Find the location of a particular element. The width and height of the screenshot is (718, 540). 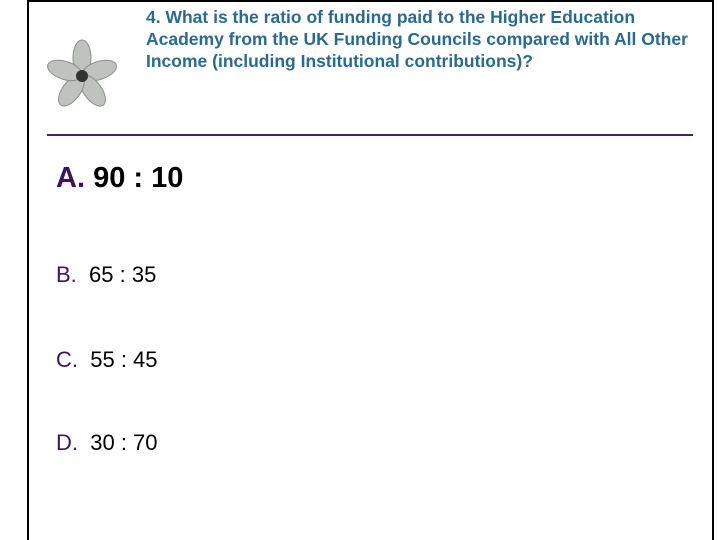

option: C. 55 : 45 is located at coordinates (107, 360).